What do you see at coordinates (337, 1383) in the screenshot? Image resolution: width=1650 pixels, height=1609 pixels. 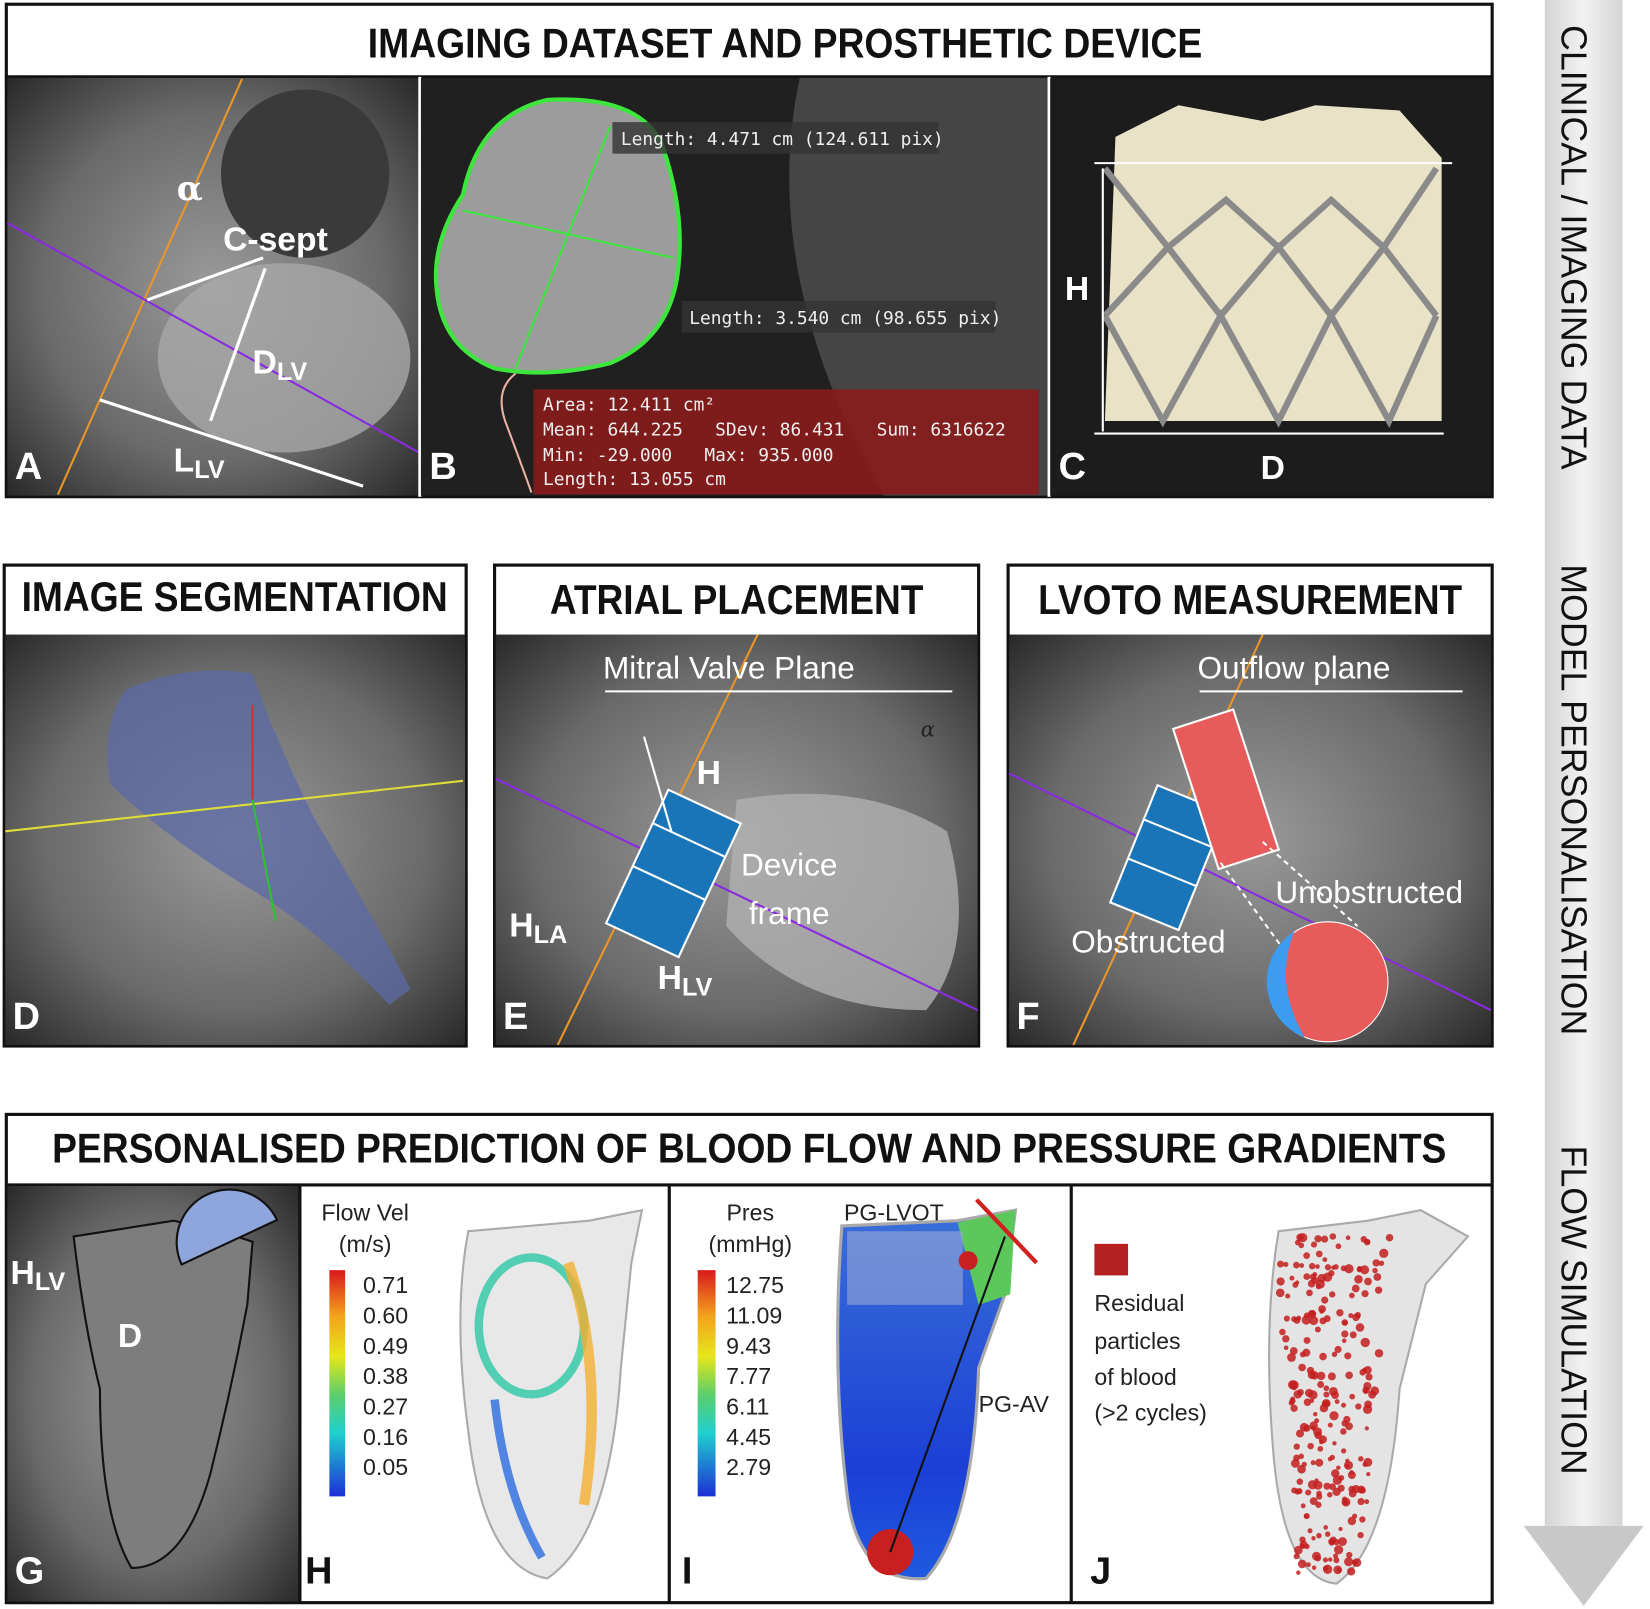 I see `colorbar` at bounding box center [337, 1383].